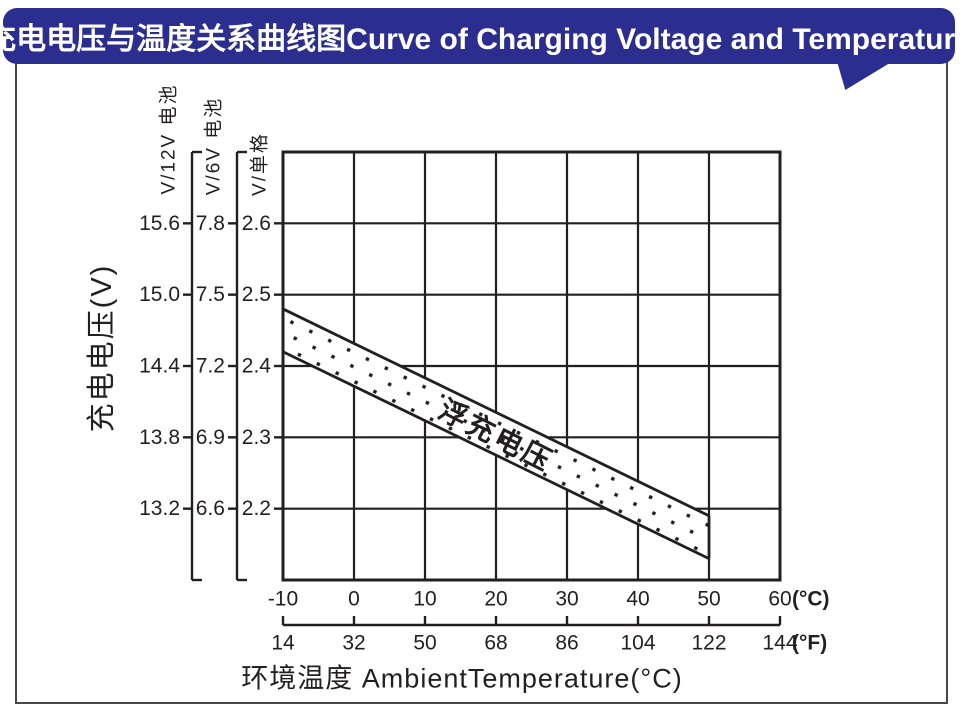 The height and width of the screenshot is (710, 964). Describe the element at coordinates (549, 599) in the screenshot. I see `celsius-axis: -10 0 10 20 30 40 50 60 (°C)` at that location.